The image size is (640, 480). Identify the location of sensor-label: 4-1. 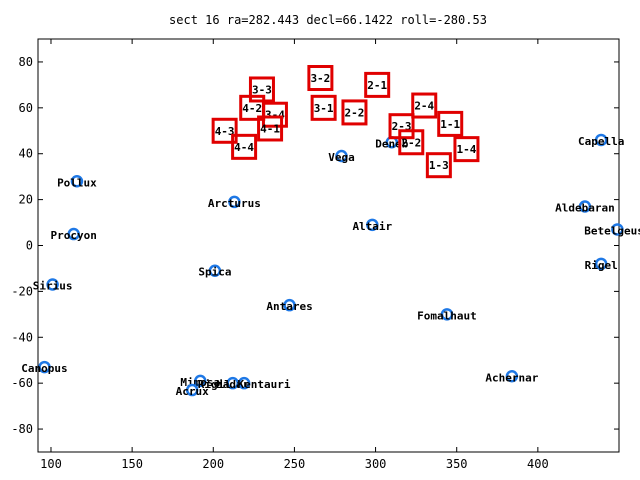
(270, 128).